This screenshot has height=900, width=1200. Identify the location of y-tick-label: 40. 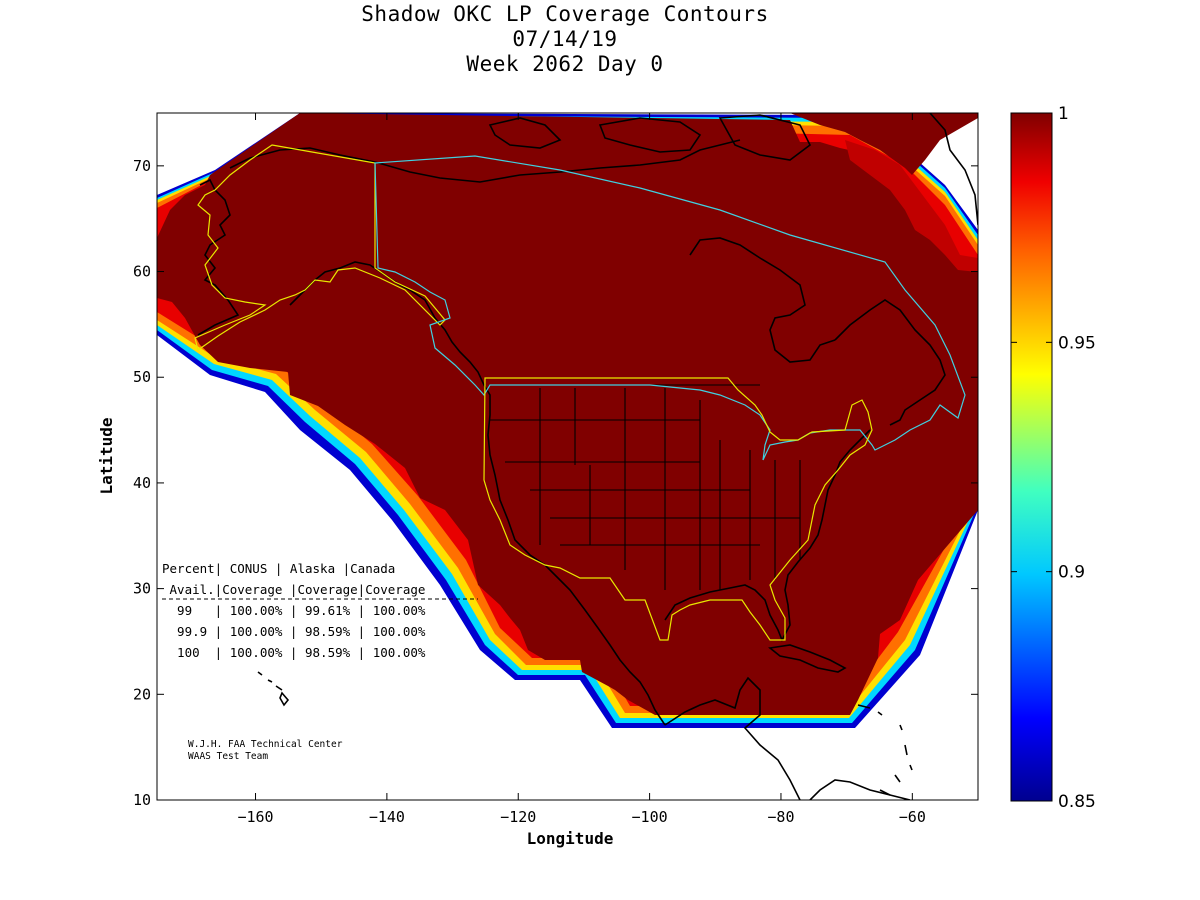
(142, 483).